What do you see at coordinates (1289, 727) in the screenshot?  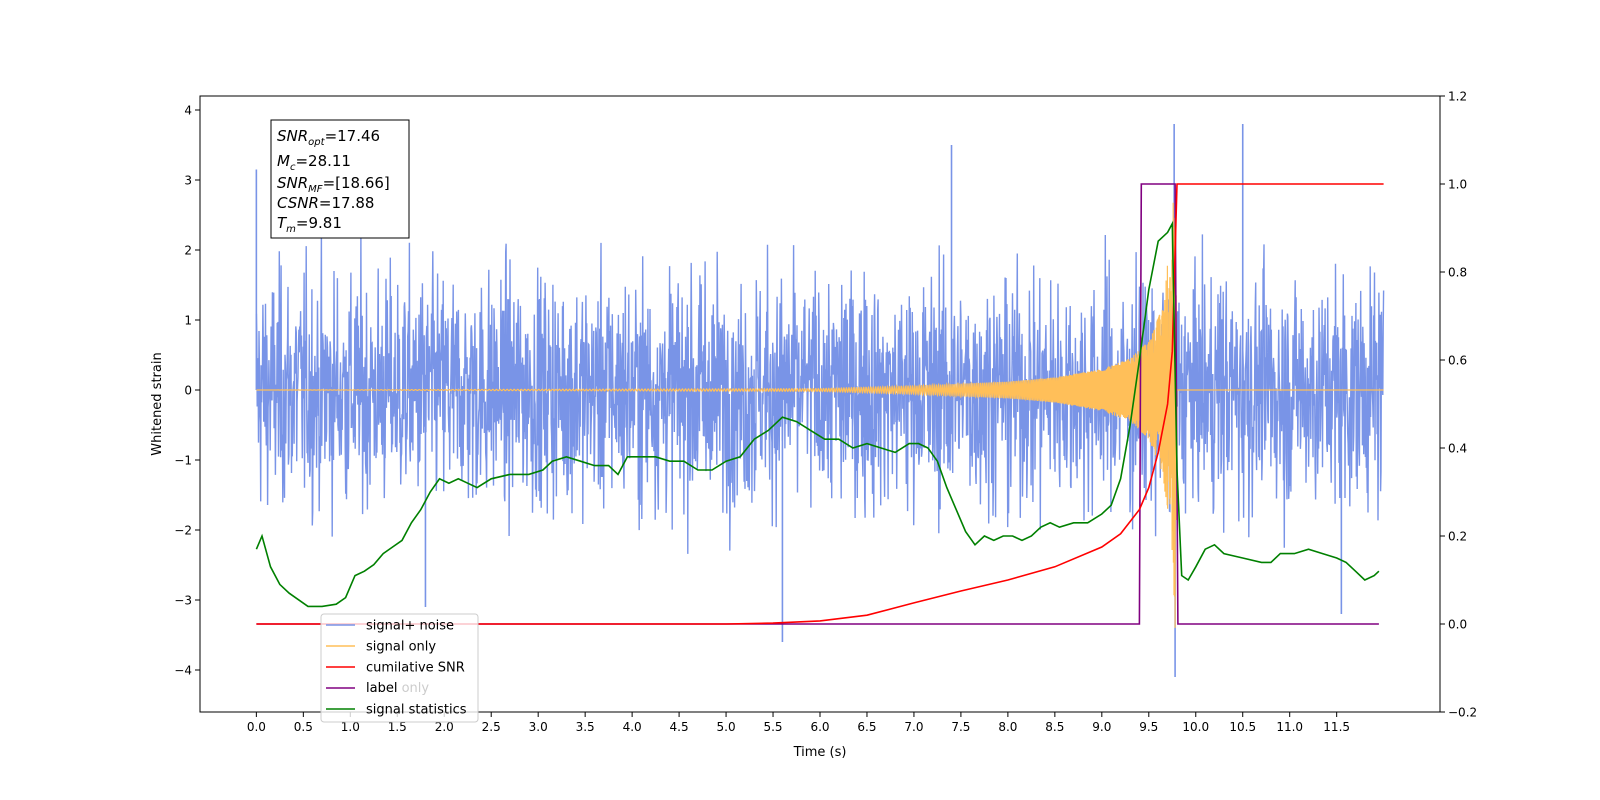 I see `x-tick-label: 11.0` at bounding box center [1289, 727].